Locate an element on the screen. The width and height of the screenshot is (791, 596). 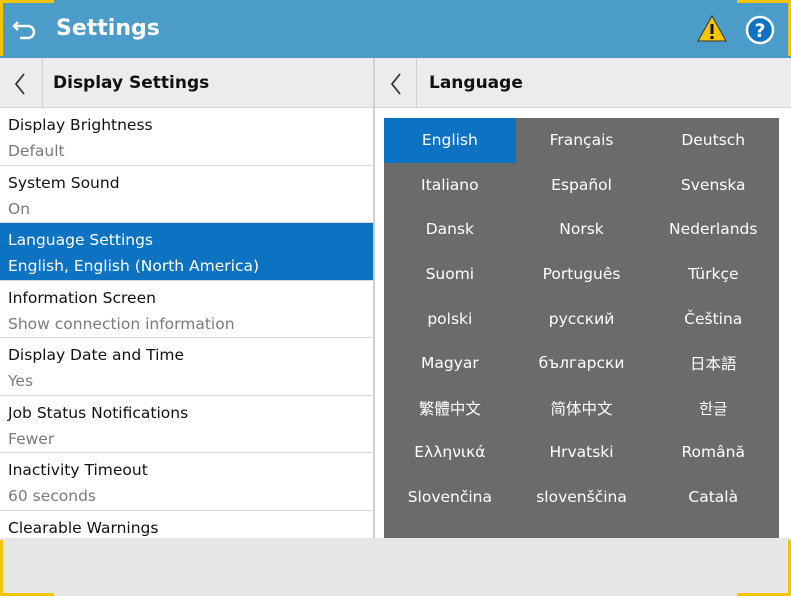
item-label: System Sound is located at coordinates (64, 182).